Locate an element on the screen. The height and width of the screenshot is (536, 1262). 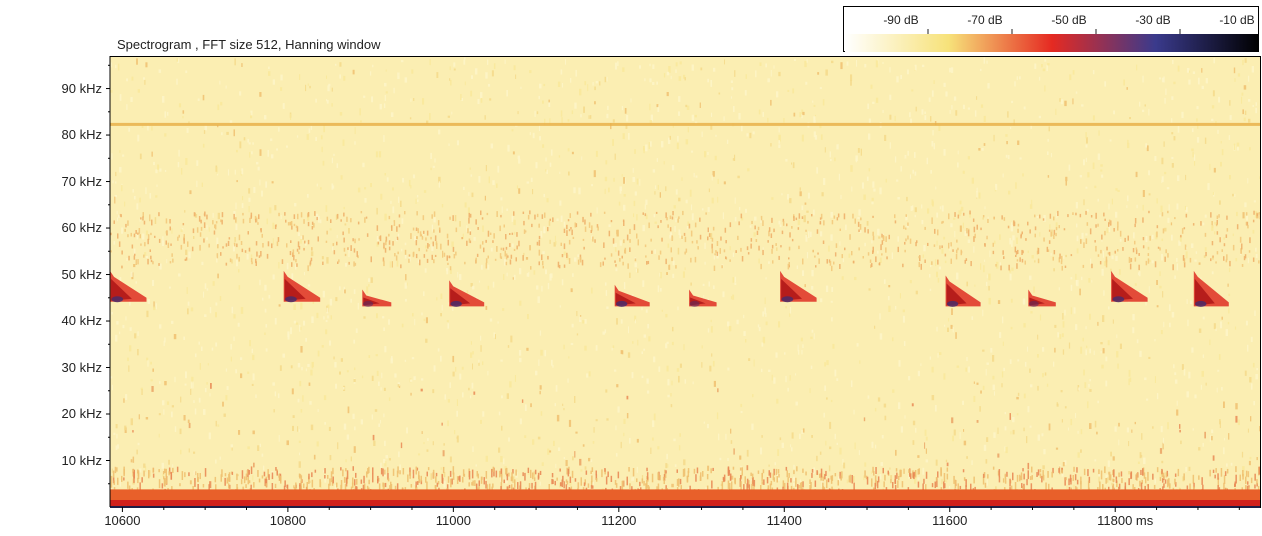
x-tick-label: 11000 is located at coordinates (453, 520).